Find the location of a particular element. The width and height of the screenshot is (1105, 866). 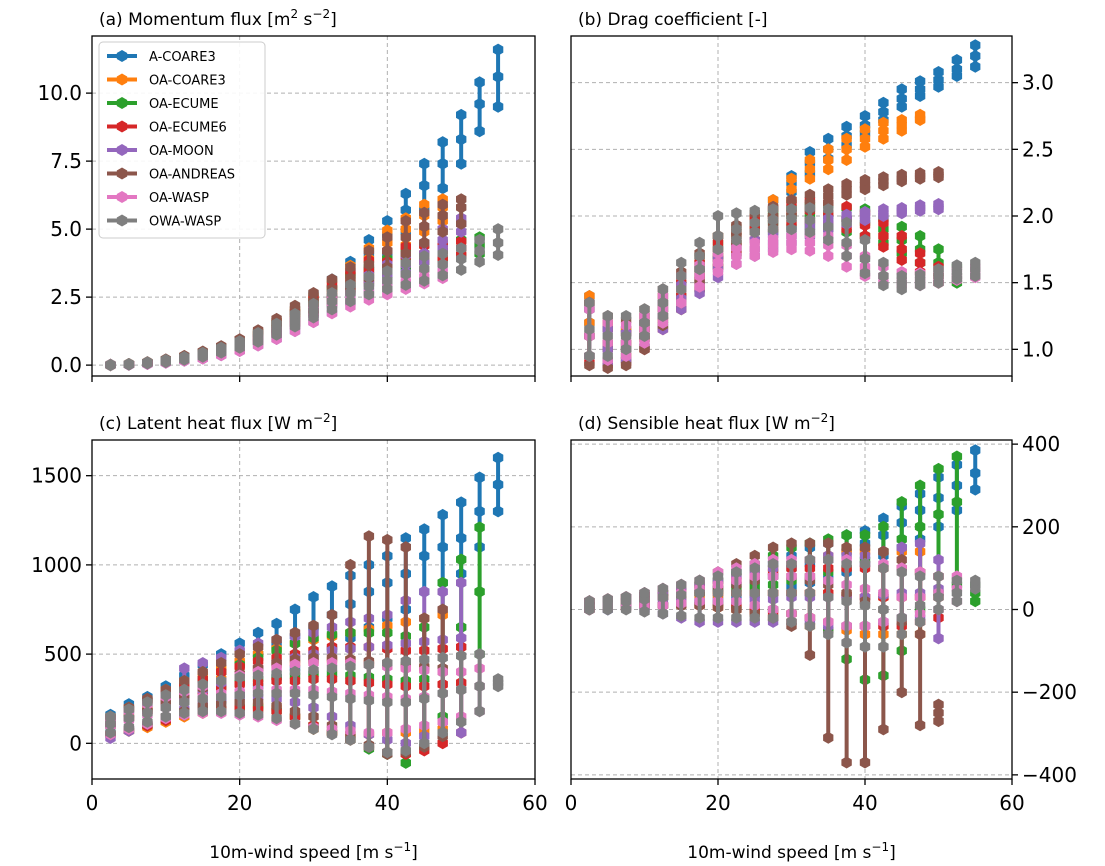

x-tick-label: 60 is located at coordinates (1011, 803).